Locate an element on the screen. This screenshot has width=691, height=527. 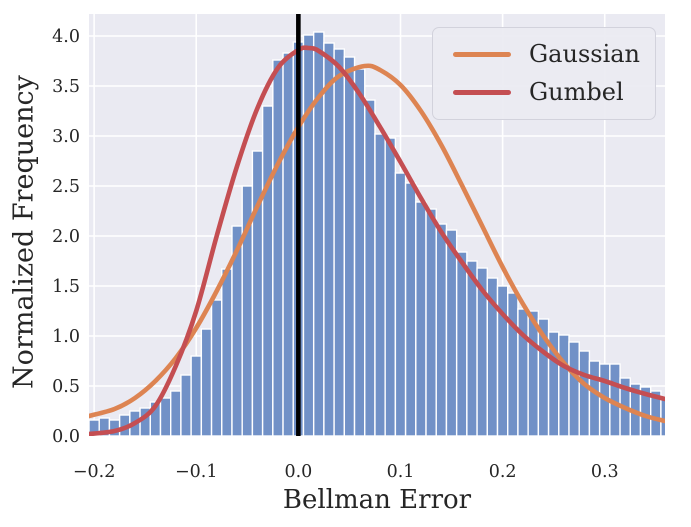
y-axis-label: Normalized Frequency is located at coordinates (24, 232).